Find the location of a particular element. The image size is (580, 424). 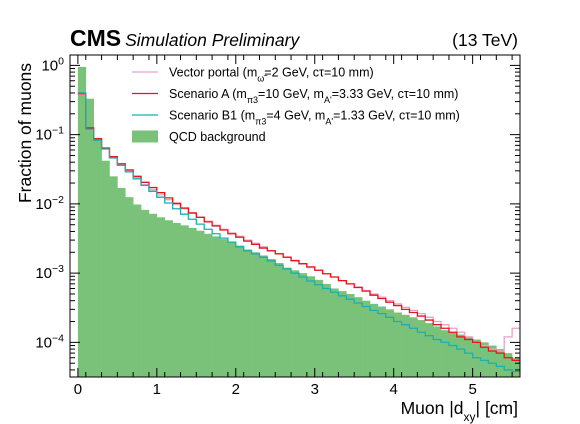

x-axis-label: Muon |dxy| [cm] is located at coordinates (459, 411).